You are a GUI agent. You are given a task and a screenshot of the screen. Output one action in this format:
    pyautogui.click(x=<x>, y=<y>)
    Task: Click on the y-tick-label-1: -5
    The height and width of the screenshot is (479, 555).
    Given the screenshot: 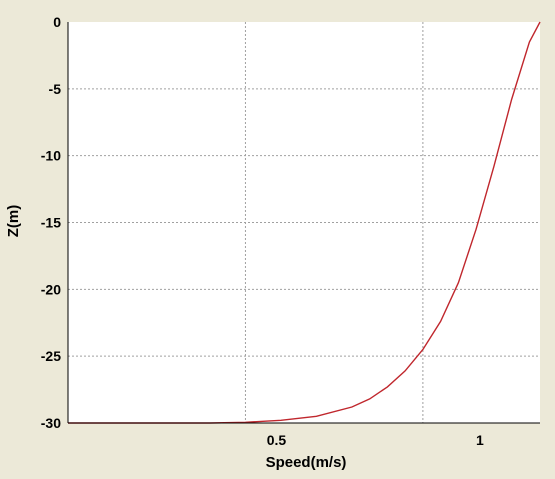 What is the action you would take?
    pyautogui.click(x=55, y=89)
    